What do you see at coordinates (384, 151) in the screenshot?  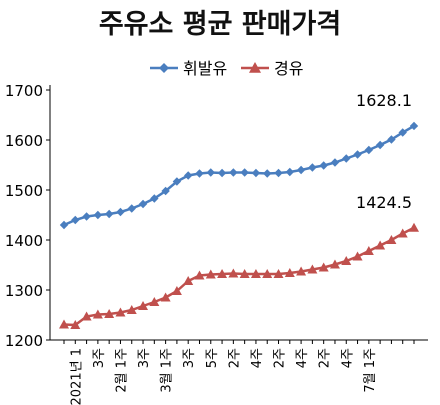 I see `annotation-layer: 1628.1 1424.5` at bounding box center [384, 151].